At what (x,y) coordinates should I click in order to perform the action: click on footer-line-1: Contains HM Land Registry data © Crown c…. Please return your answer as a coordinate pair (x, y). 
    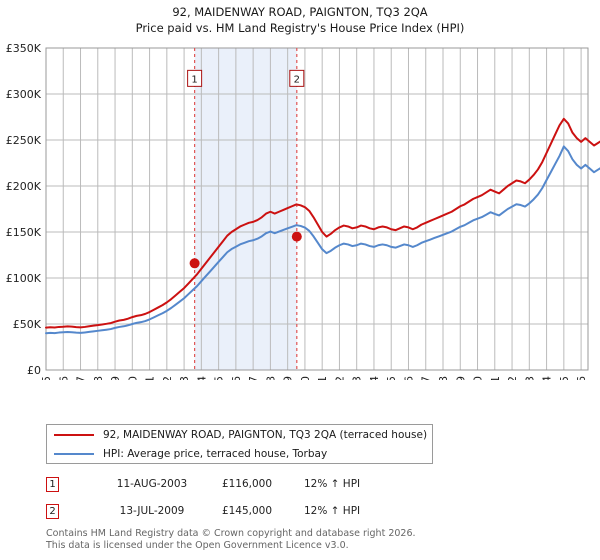
    Looking at the image, I should click on (231, 533).